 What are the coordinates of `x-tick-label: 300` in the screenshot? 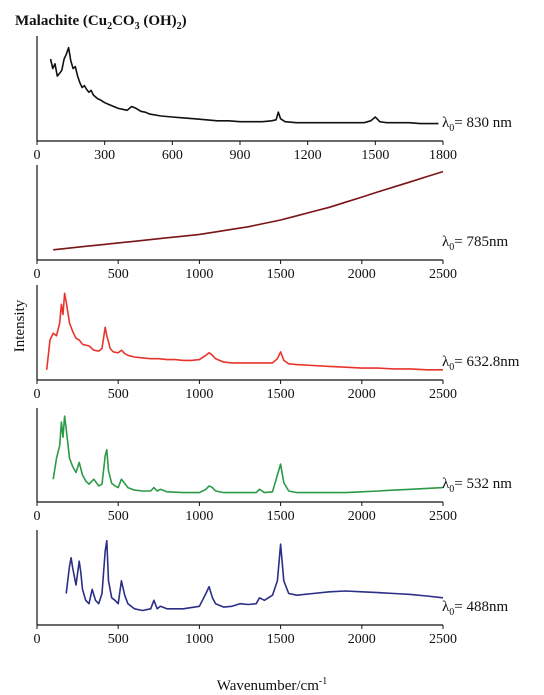 It's located at (104, 155).